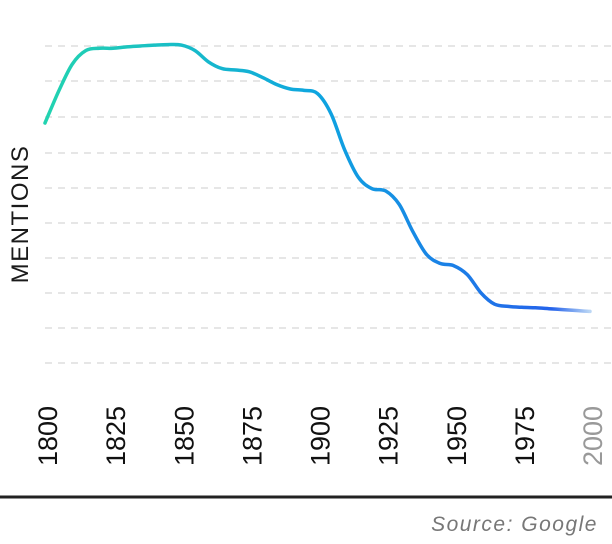 This screenshot has width=612, height=544. I want to click on x-tick-label: 2000, so click(593, 436).